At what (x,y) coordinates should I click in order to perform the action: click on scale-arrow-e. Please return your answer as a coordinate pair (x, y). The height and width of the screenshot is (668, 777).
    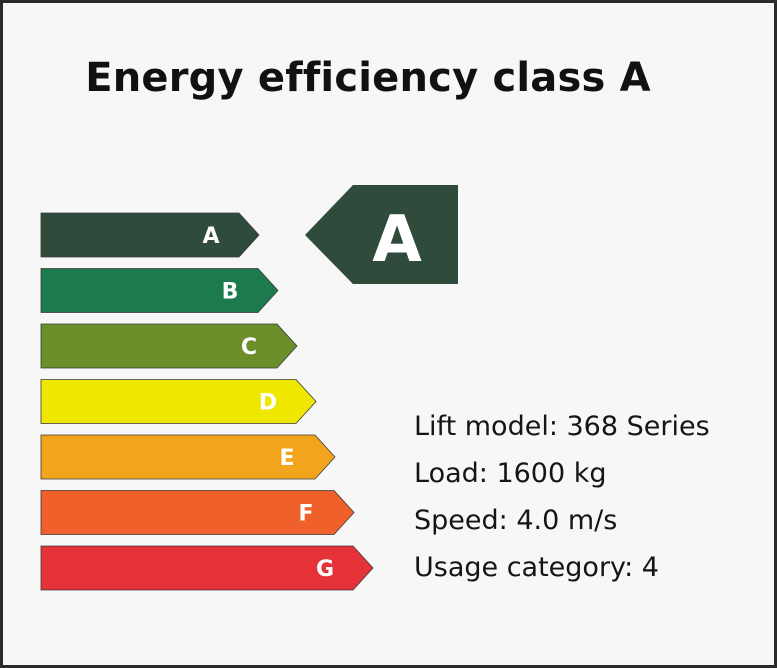
    Looking at the image, I should click on (188, 457).